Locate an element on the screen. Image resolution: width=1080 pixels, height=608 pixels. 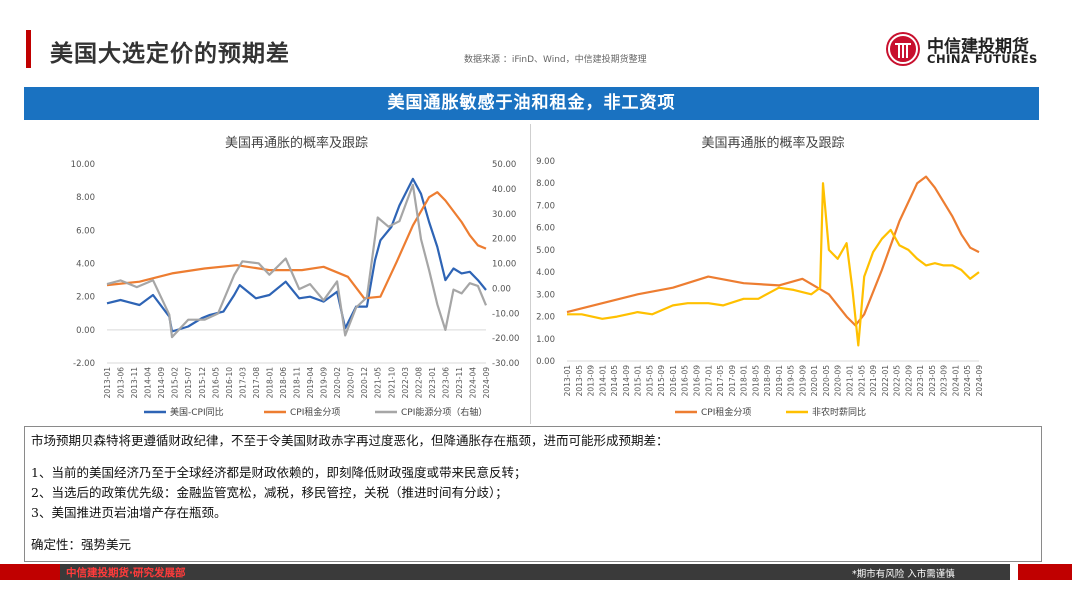
x-tick-label: 2016-09 is located at coordinates (696, 381).